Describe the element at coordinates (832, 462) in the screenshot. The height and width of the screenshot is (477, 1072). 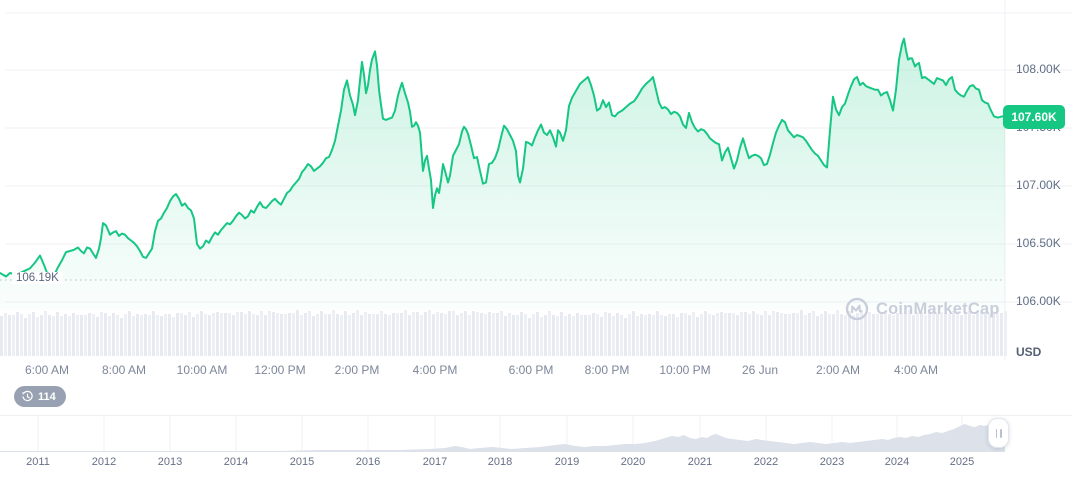
I see `year-label: 2023` at that location.